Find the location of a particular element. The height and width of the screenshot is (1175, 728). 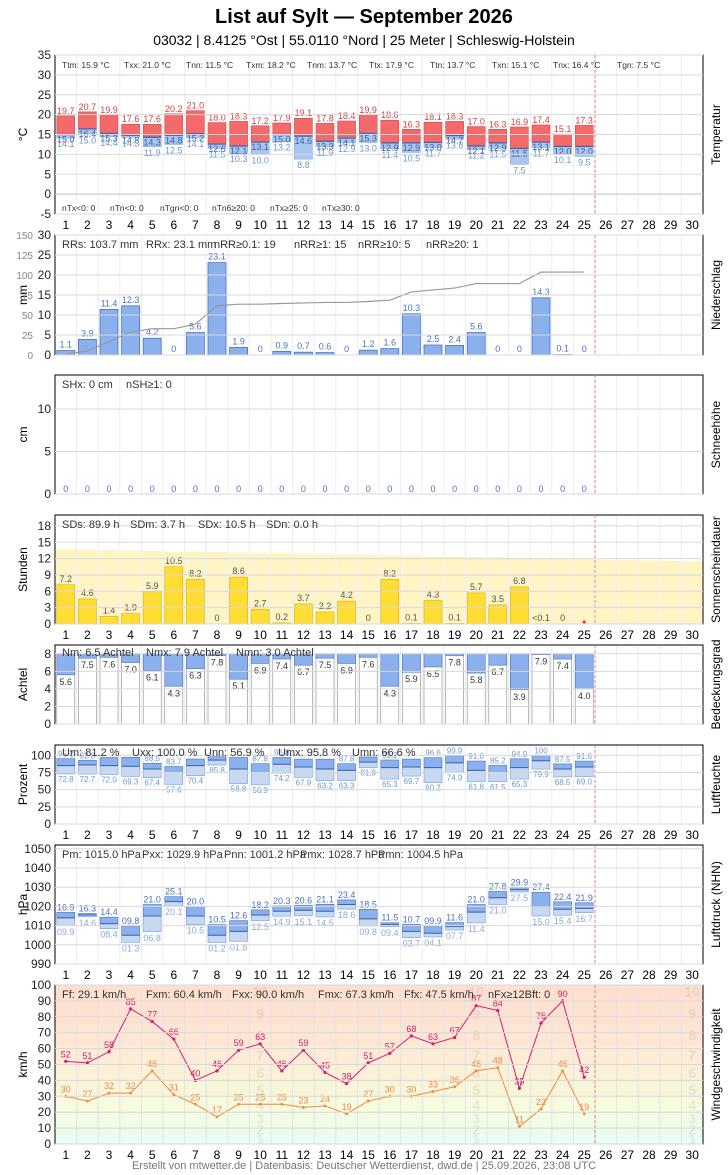

humidity-min-label: 63.3 is located at coordinates (347, 786).